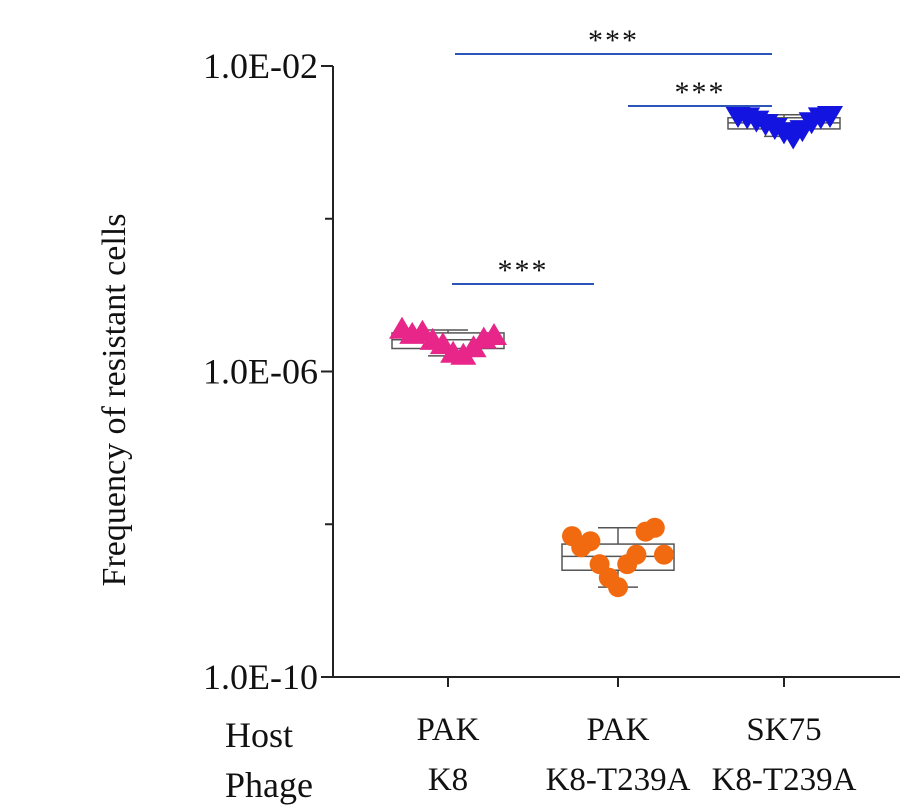 Image resolution: width=911 pixels, height=809 pixels. What do you see at coordinates (260, 677) in the screenshot?
I see `y-tick-label: 1.0E-10` at bounding box center [260, 677].